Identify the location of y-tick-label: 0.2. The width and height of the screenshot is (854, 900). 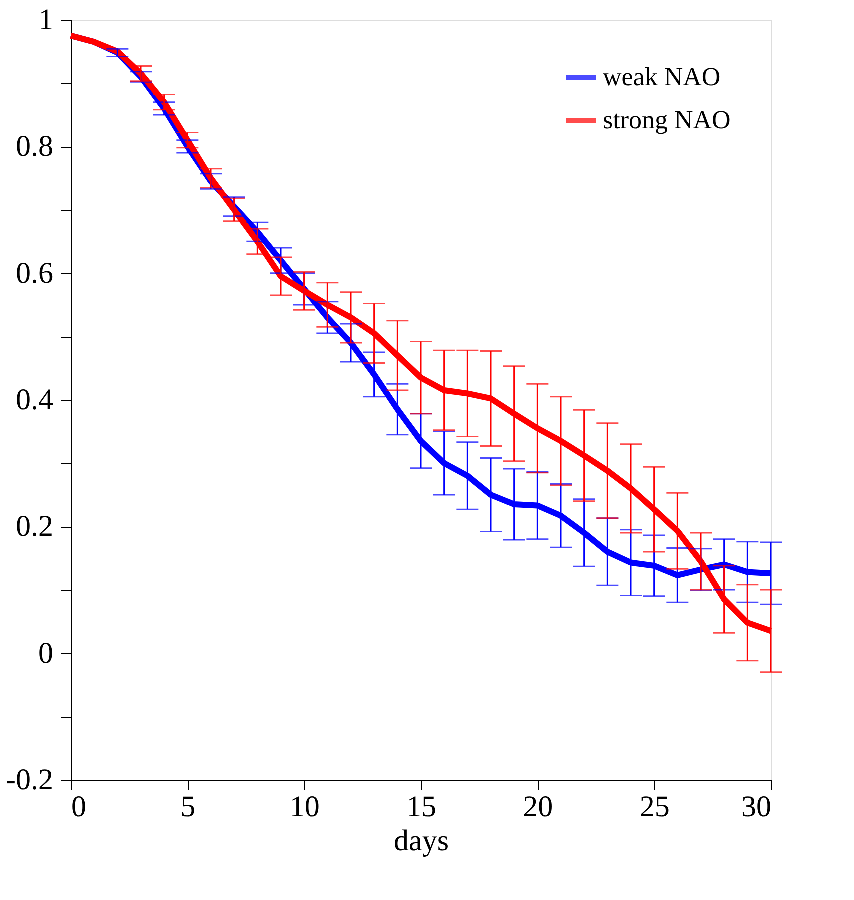
(35, 527).